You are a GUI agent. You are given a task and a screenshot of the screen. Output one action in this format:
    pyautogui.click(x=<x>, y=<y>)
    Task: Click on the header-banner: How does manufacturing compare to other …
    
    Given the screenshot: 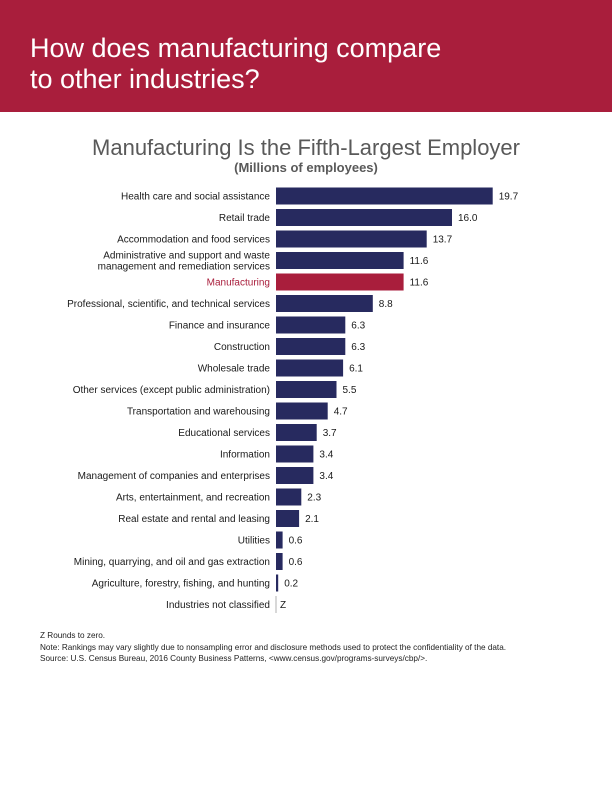 What is the action you would take?
    pyautogui.click(x=306, y=56)
    